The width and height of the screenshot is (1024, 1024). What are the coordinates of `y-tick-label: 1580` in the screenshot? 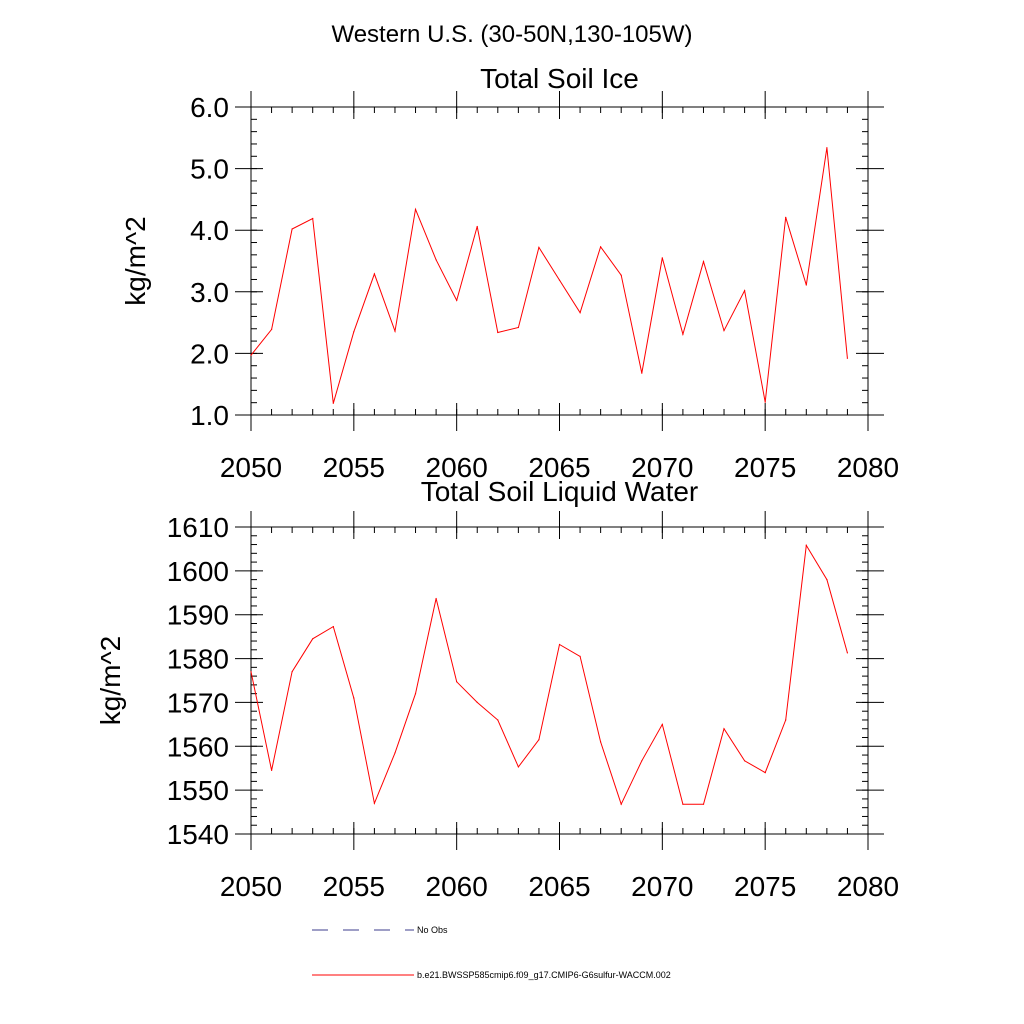 It's located at (198, 659).